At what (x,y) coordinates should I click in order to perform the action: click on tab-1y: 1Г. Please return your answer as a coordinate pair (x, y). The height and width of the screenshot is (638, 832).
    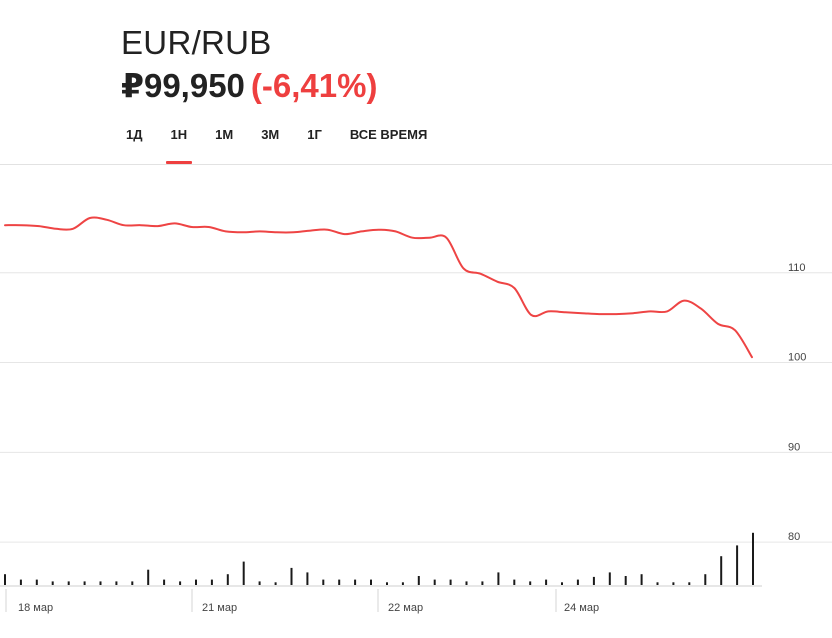
    Looking at the image, I should click on (314, 134).